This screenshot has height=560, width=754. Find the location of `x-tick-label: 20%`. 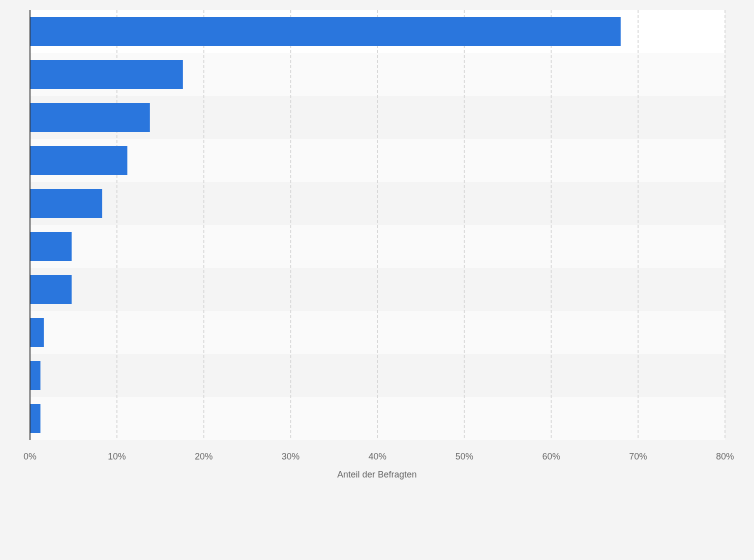

x-tick-label: 20% is located at coordinates (204, 456).